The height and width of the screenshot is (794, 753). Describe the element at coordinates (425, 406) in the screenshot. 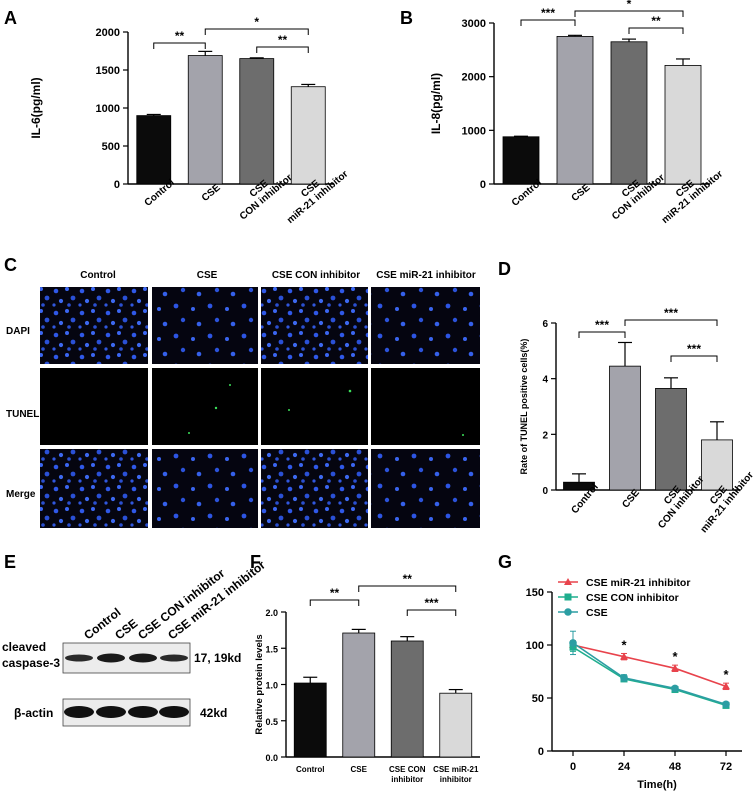

I see `micrograph-tunel-cse-mir21` at that location.